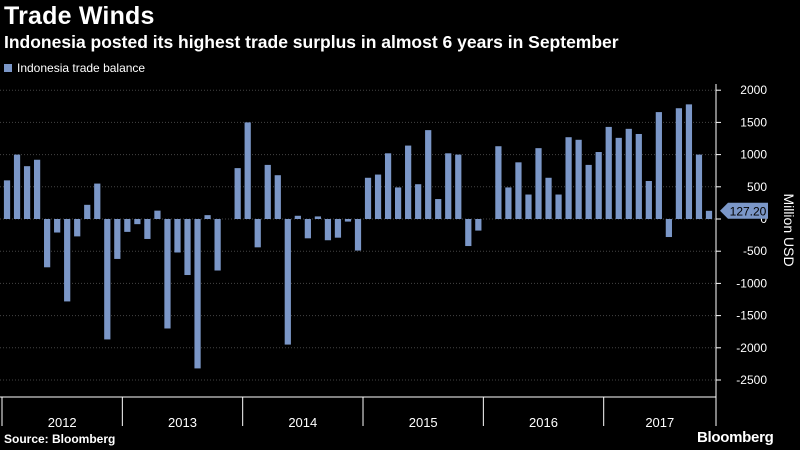 Image resolution: width=800 pixels, height=450 pixels. I want to click on x-tick-label: 2012, so click(62, 422).